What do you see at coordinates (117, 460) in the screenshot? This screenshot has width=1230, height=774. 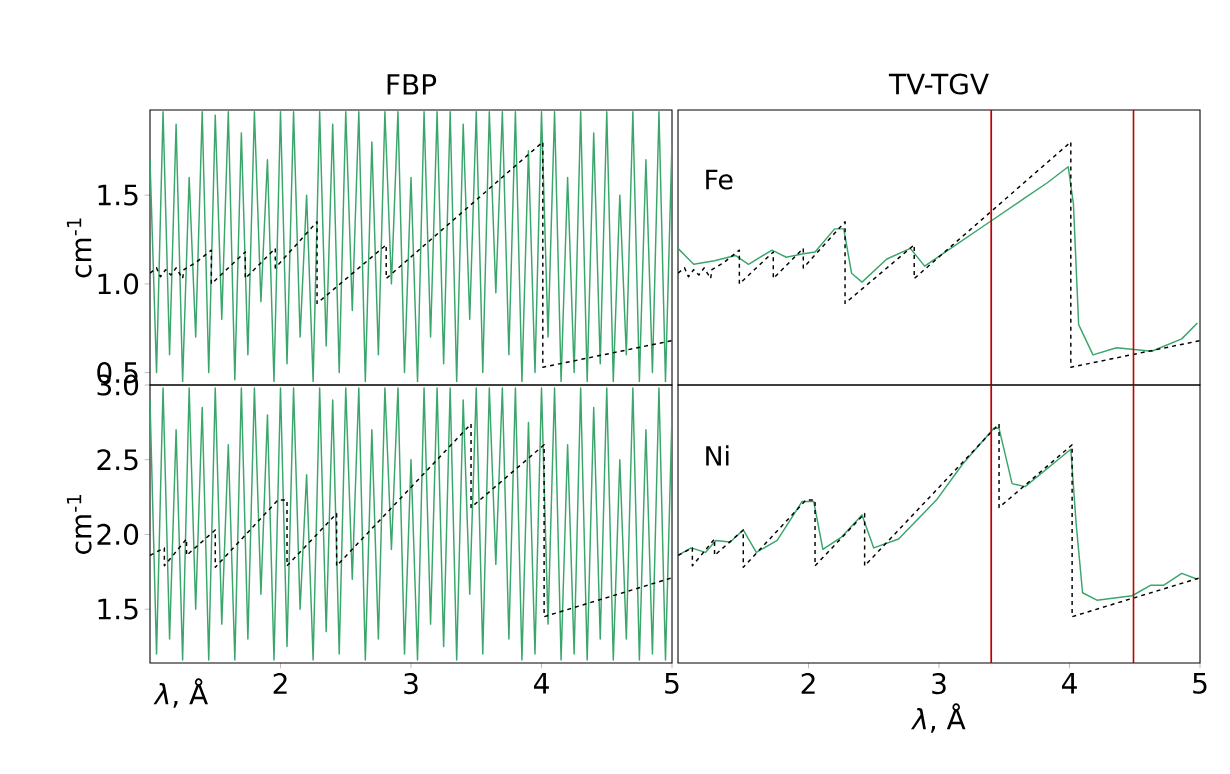 I see `y-tick-label: 2.5` at bounding box center [117, 460].